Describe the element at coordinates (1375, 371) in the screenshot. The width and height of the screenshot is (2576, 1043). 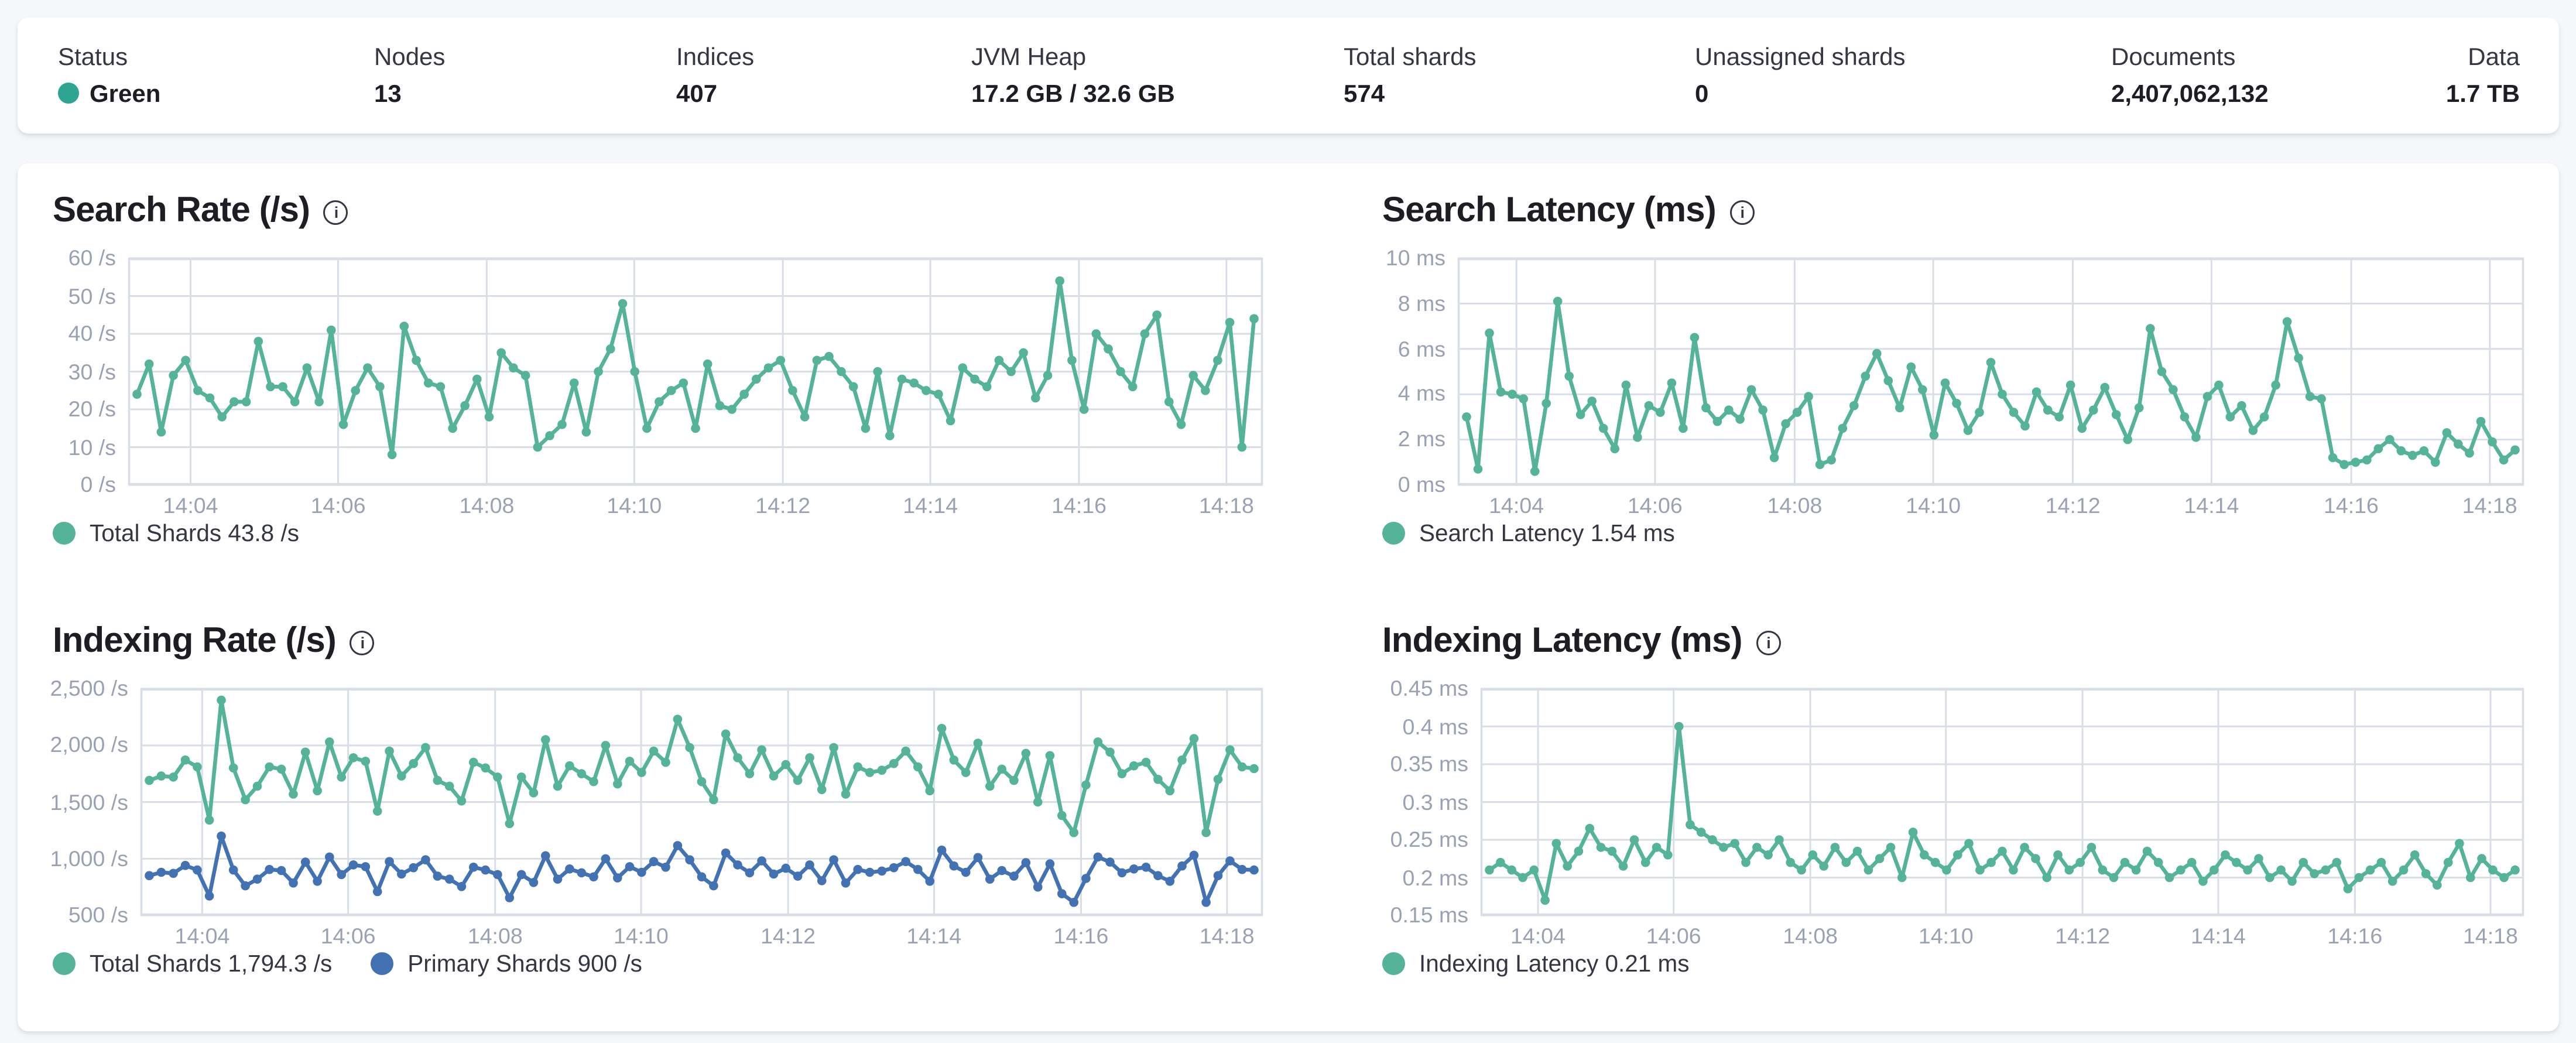
I see `y-axis-labels: 10 ms 8 ms 6 ms 4 ms 2 ms 0 ms` at that location.